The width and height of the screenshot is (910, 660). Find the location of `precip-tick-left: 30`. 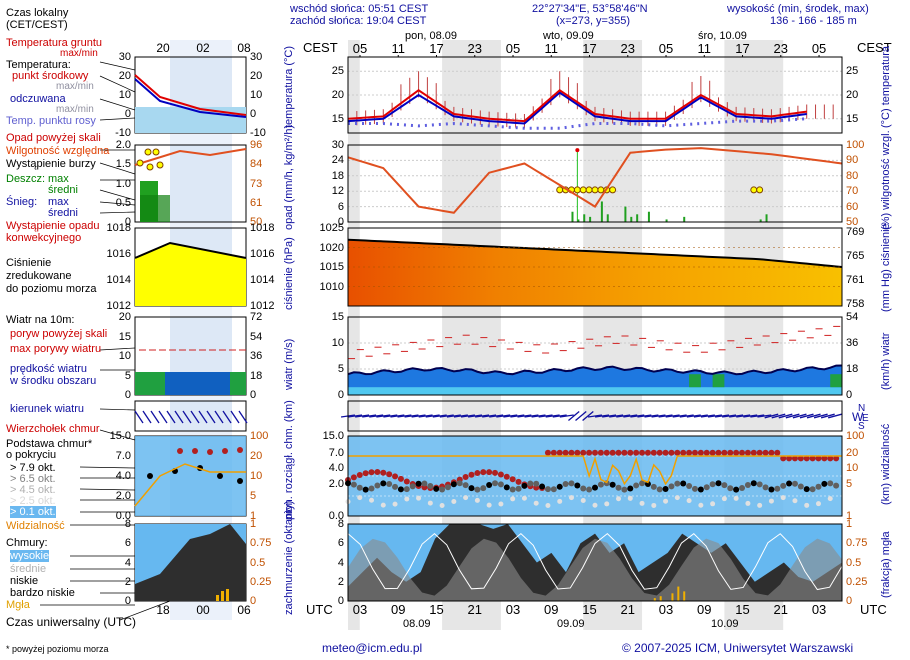

precip-tick-left: 30 is located at coordinates (337, 145).